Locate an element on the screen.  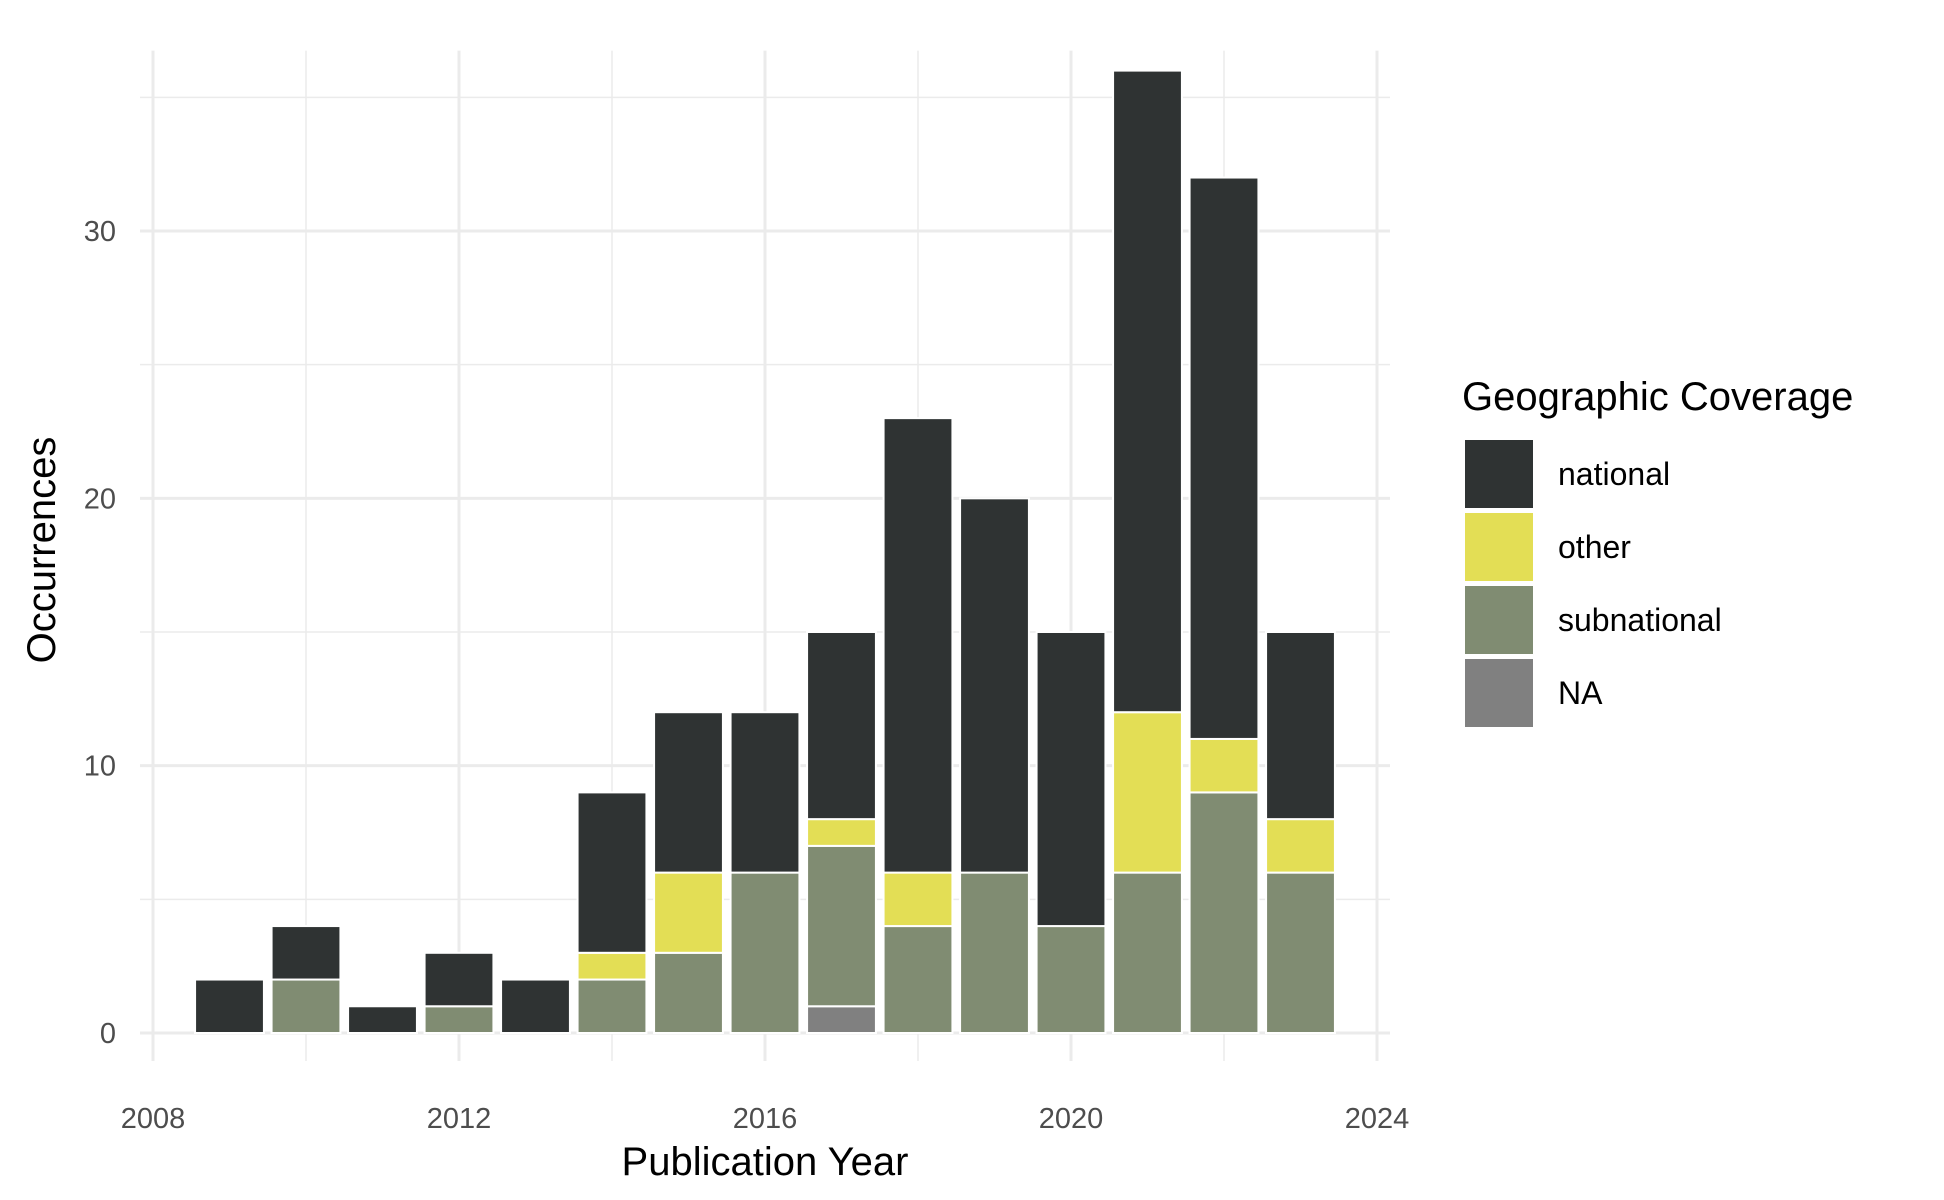
bar-2015-other is located at coordinates (688, 912).